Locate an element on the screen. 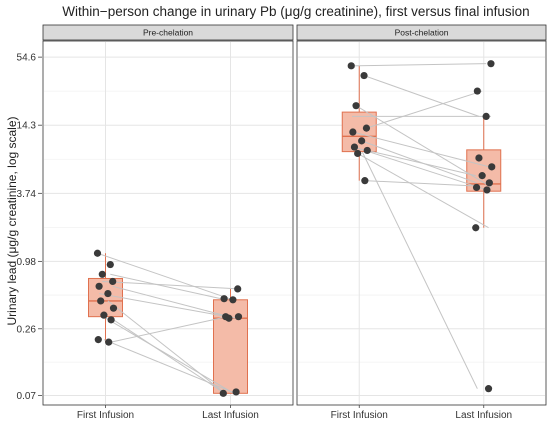 The height and width of the screenshot is (422, 550). facet-strip-label: Pre-chelation is located at coordinates (168, 33).